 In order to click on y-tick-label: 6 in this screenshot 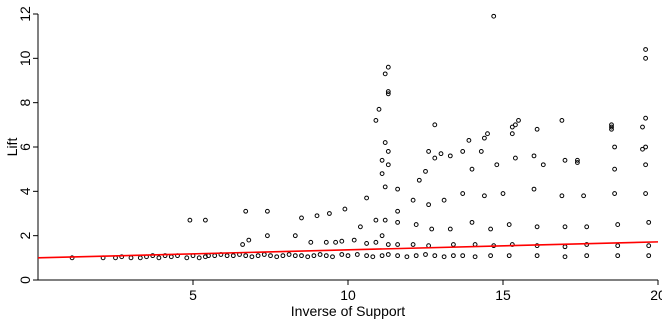, I will do `click(25, 147)`.